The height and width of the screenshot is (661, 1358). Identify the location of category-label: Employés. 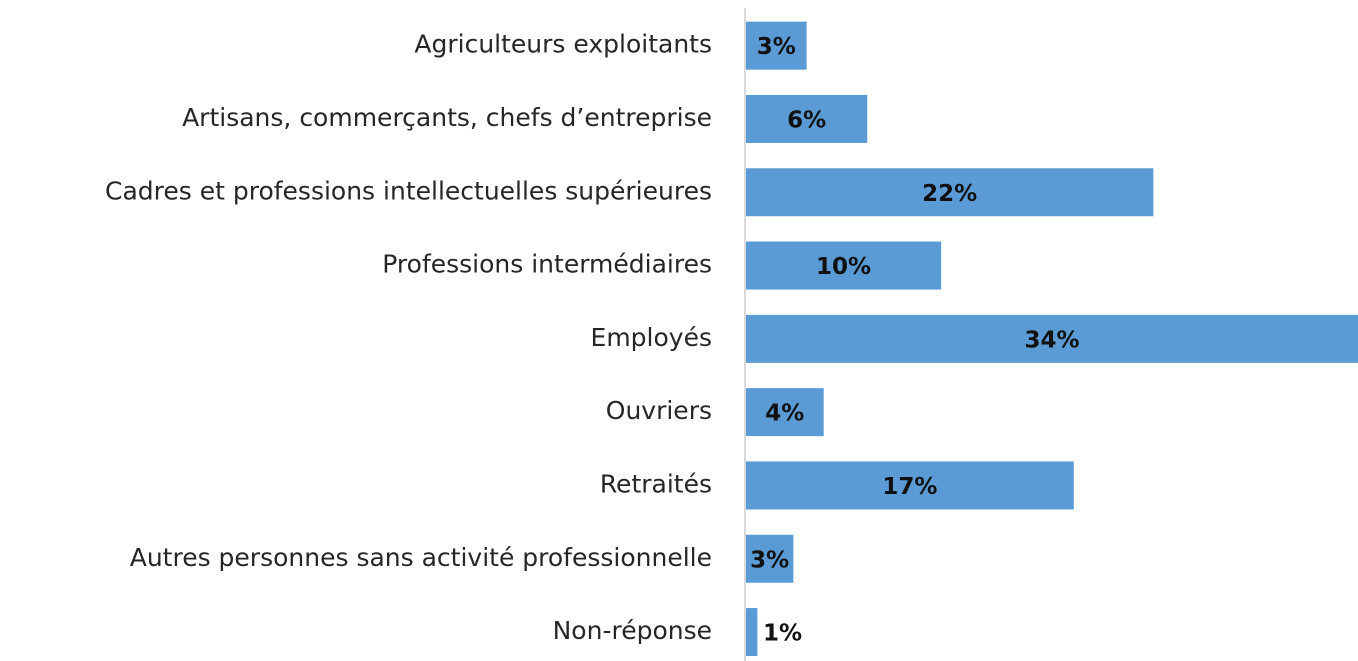
(651, 337).